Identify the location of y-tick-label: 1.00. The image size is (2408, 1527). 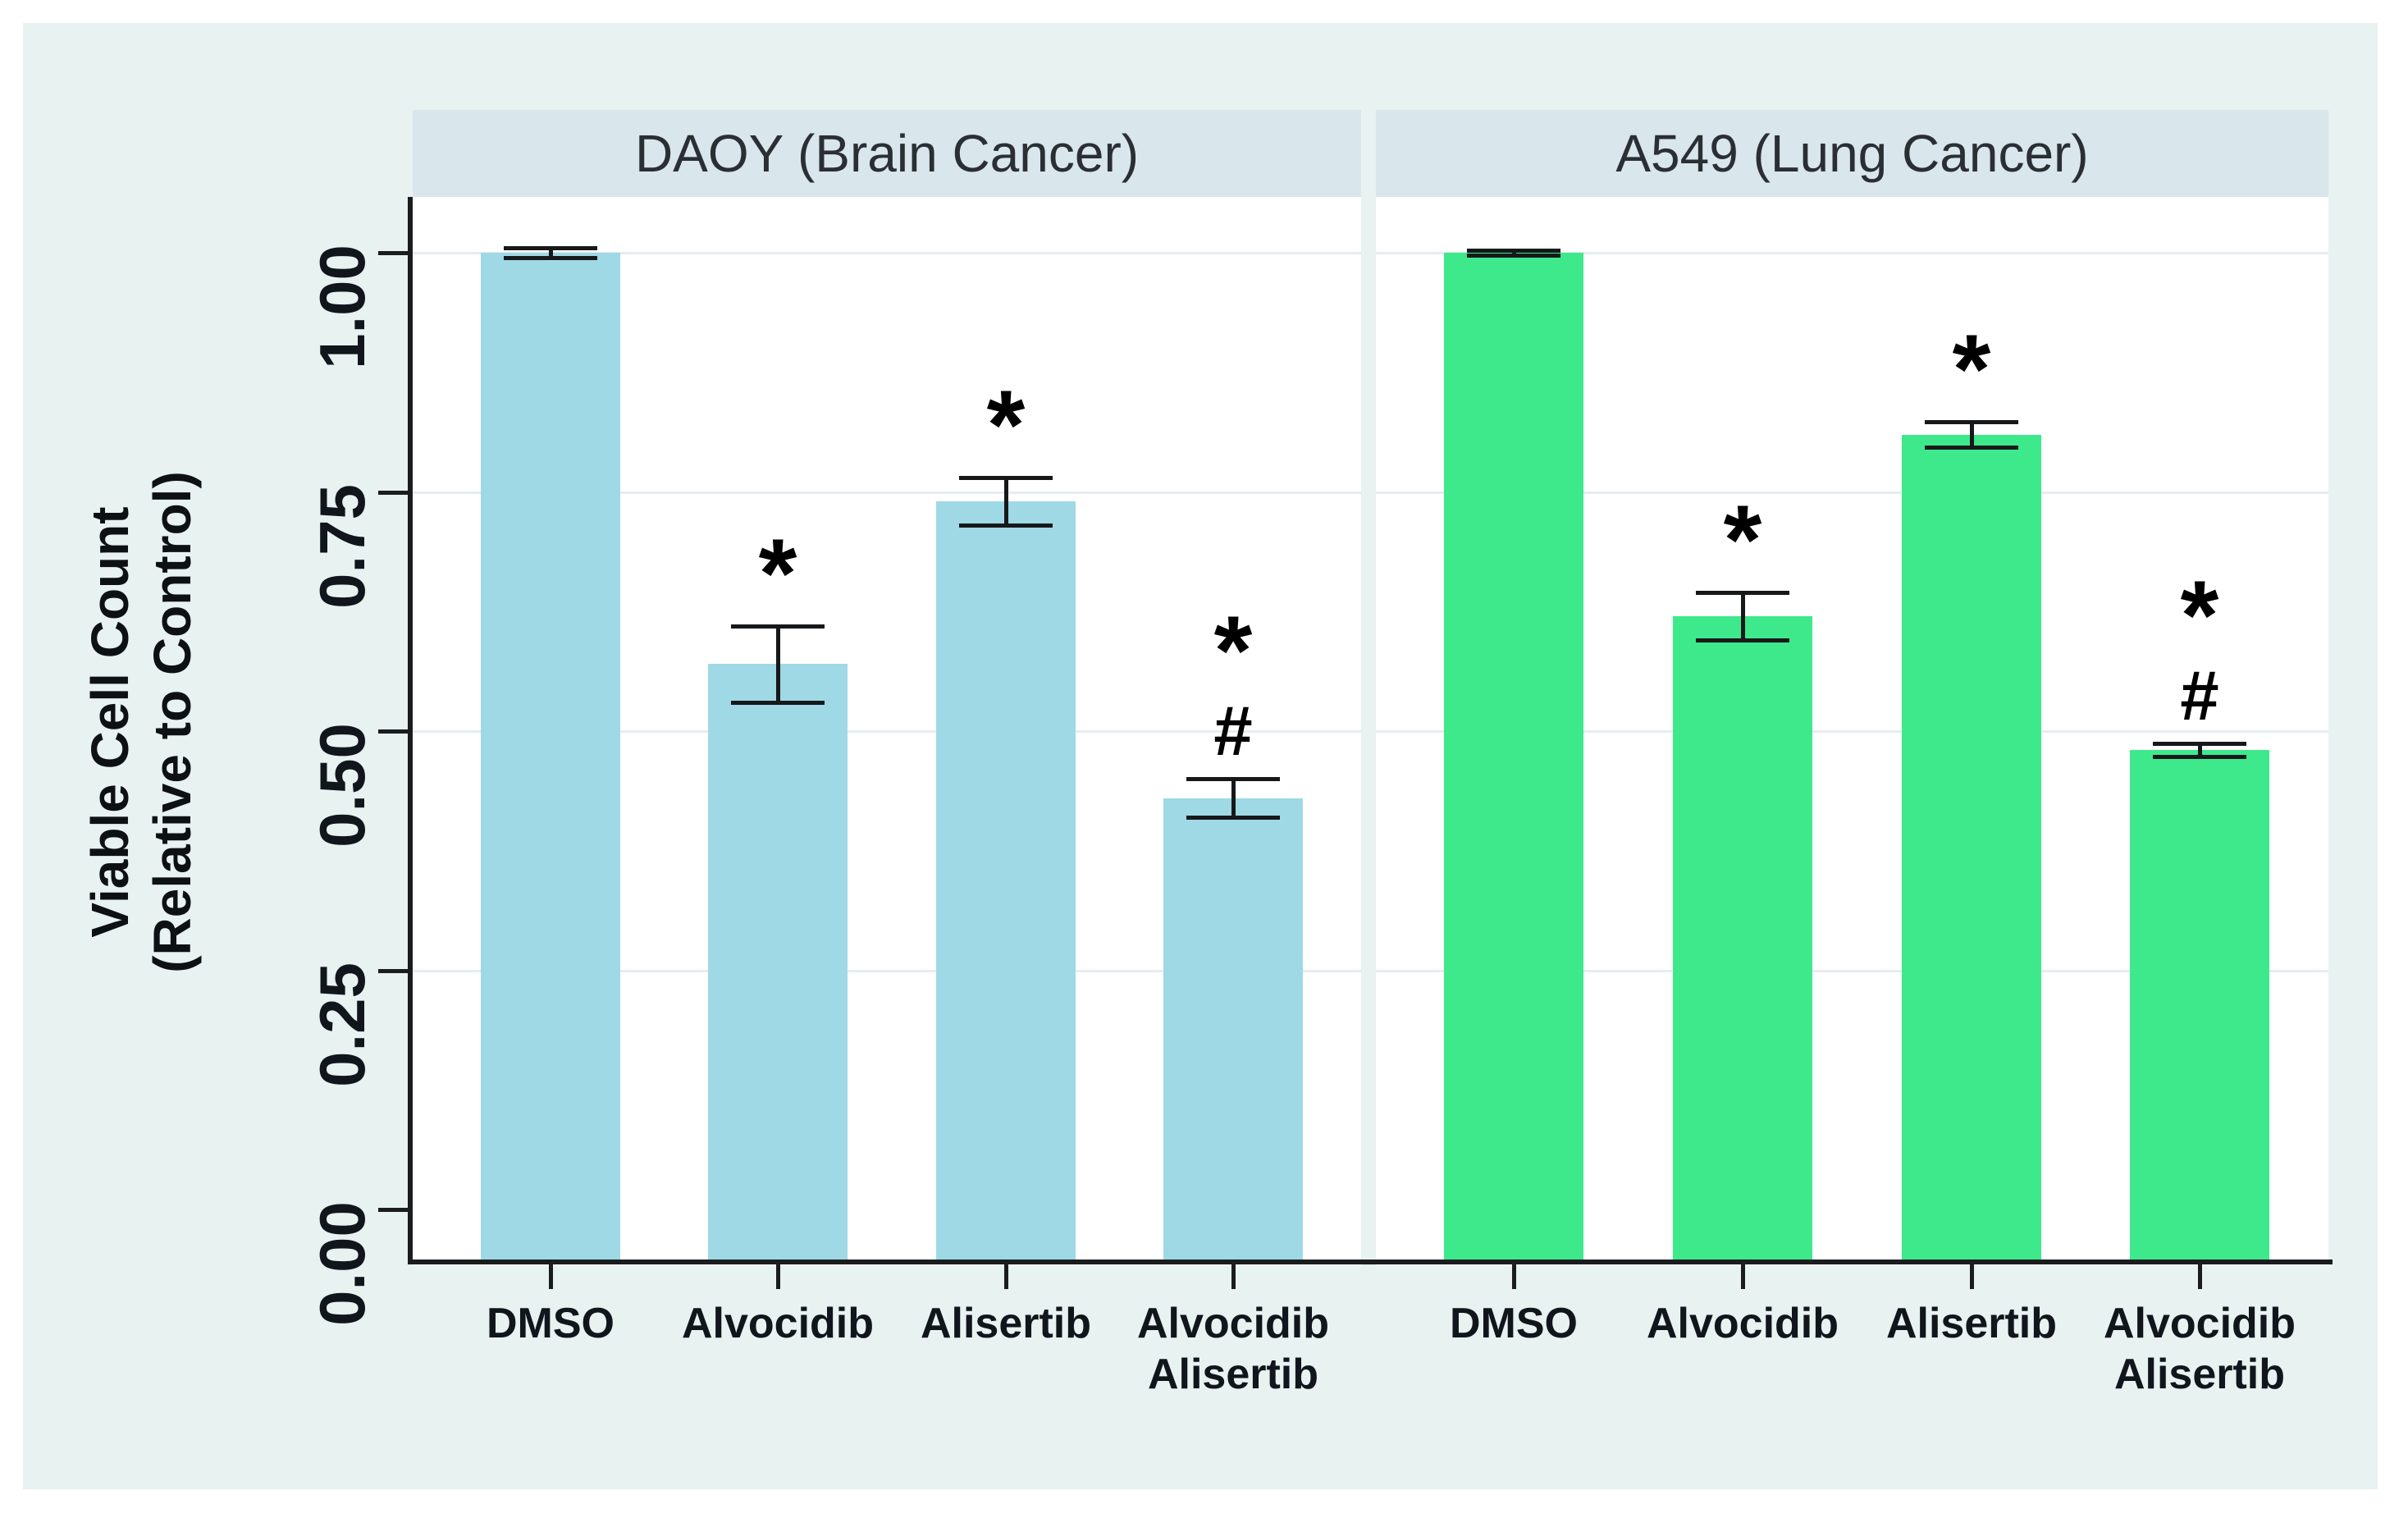
(342, 307).